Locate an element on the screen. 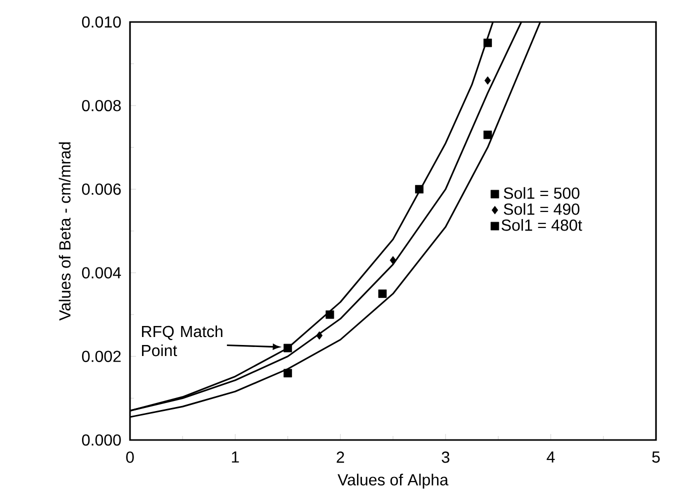  legend-label: Sol1 = 500 is located at coordinates (542, 193).